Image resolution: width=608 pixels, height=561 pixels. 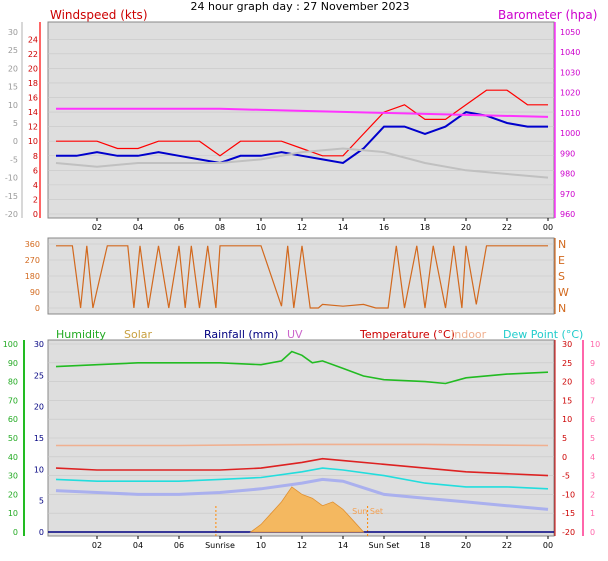 I want to click on rain-tick-label: 0, so click(x=41, y=532).